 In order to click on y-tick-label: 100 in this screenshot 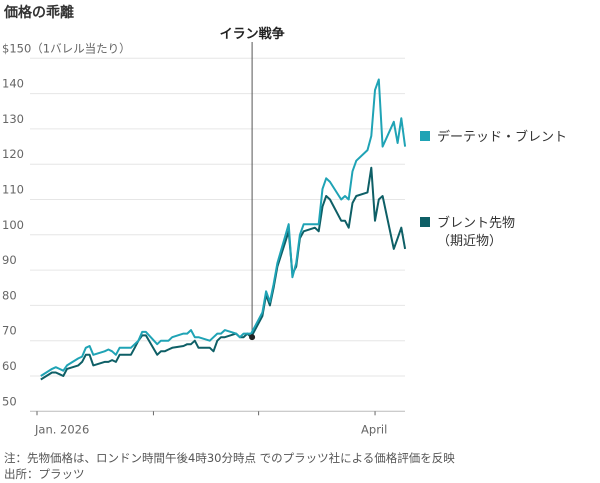, I will do `click(13, 225)`.